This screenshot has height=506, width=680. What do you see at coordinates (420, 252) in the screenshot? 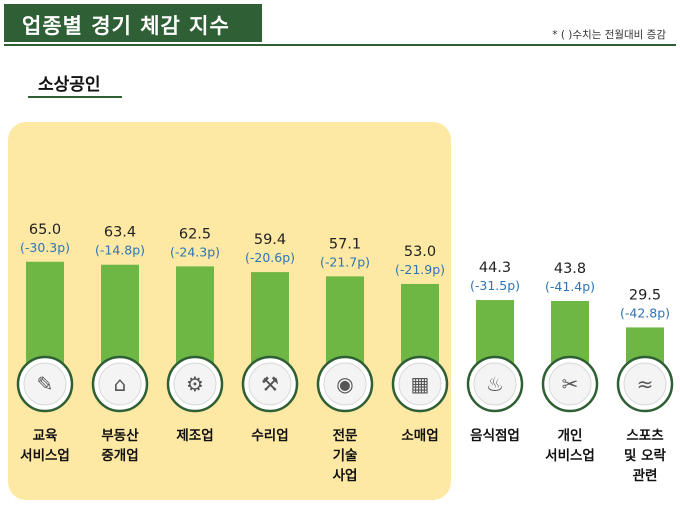
I see `value-label: 53.0` at bounding box center [420, 252].